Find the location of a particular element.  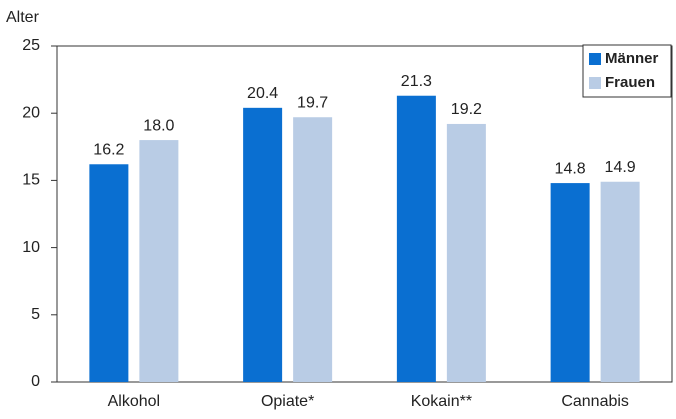

value-label: 19.2 is located at coordinates (466, 109).